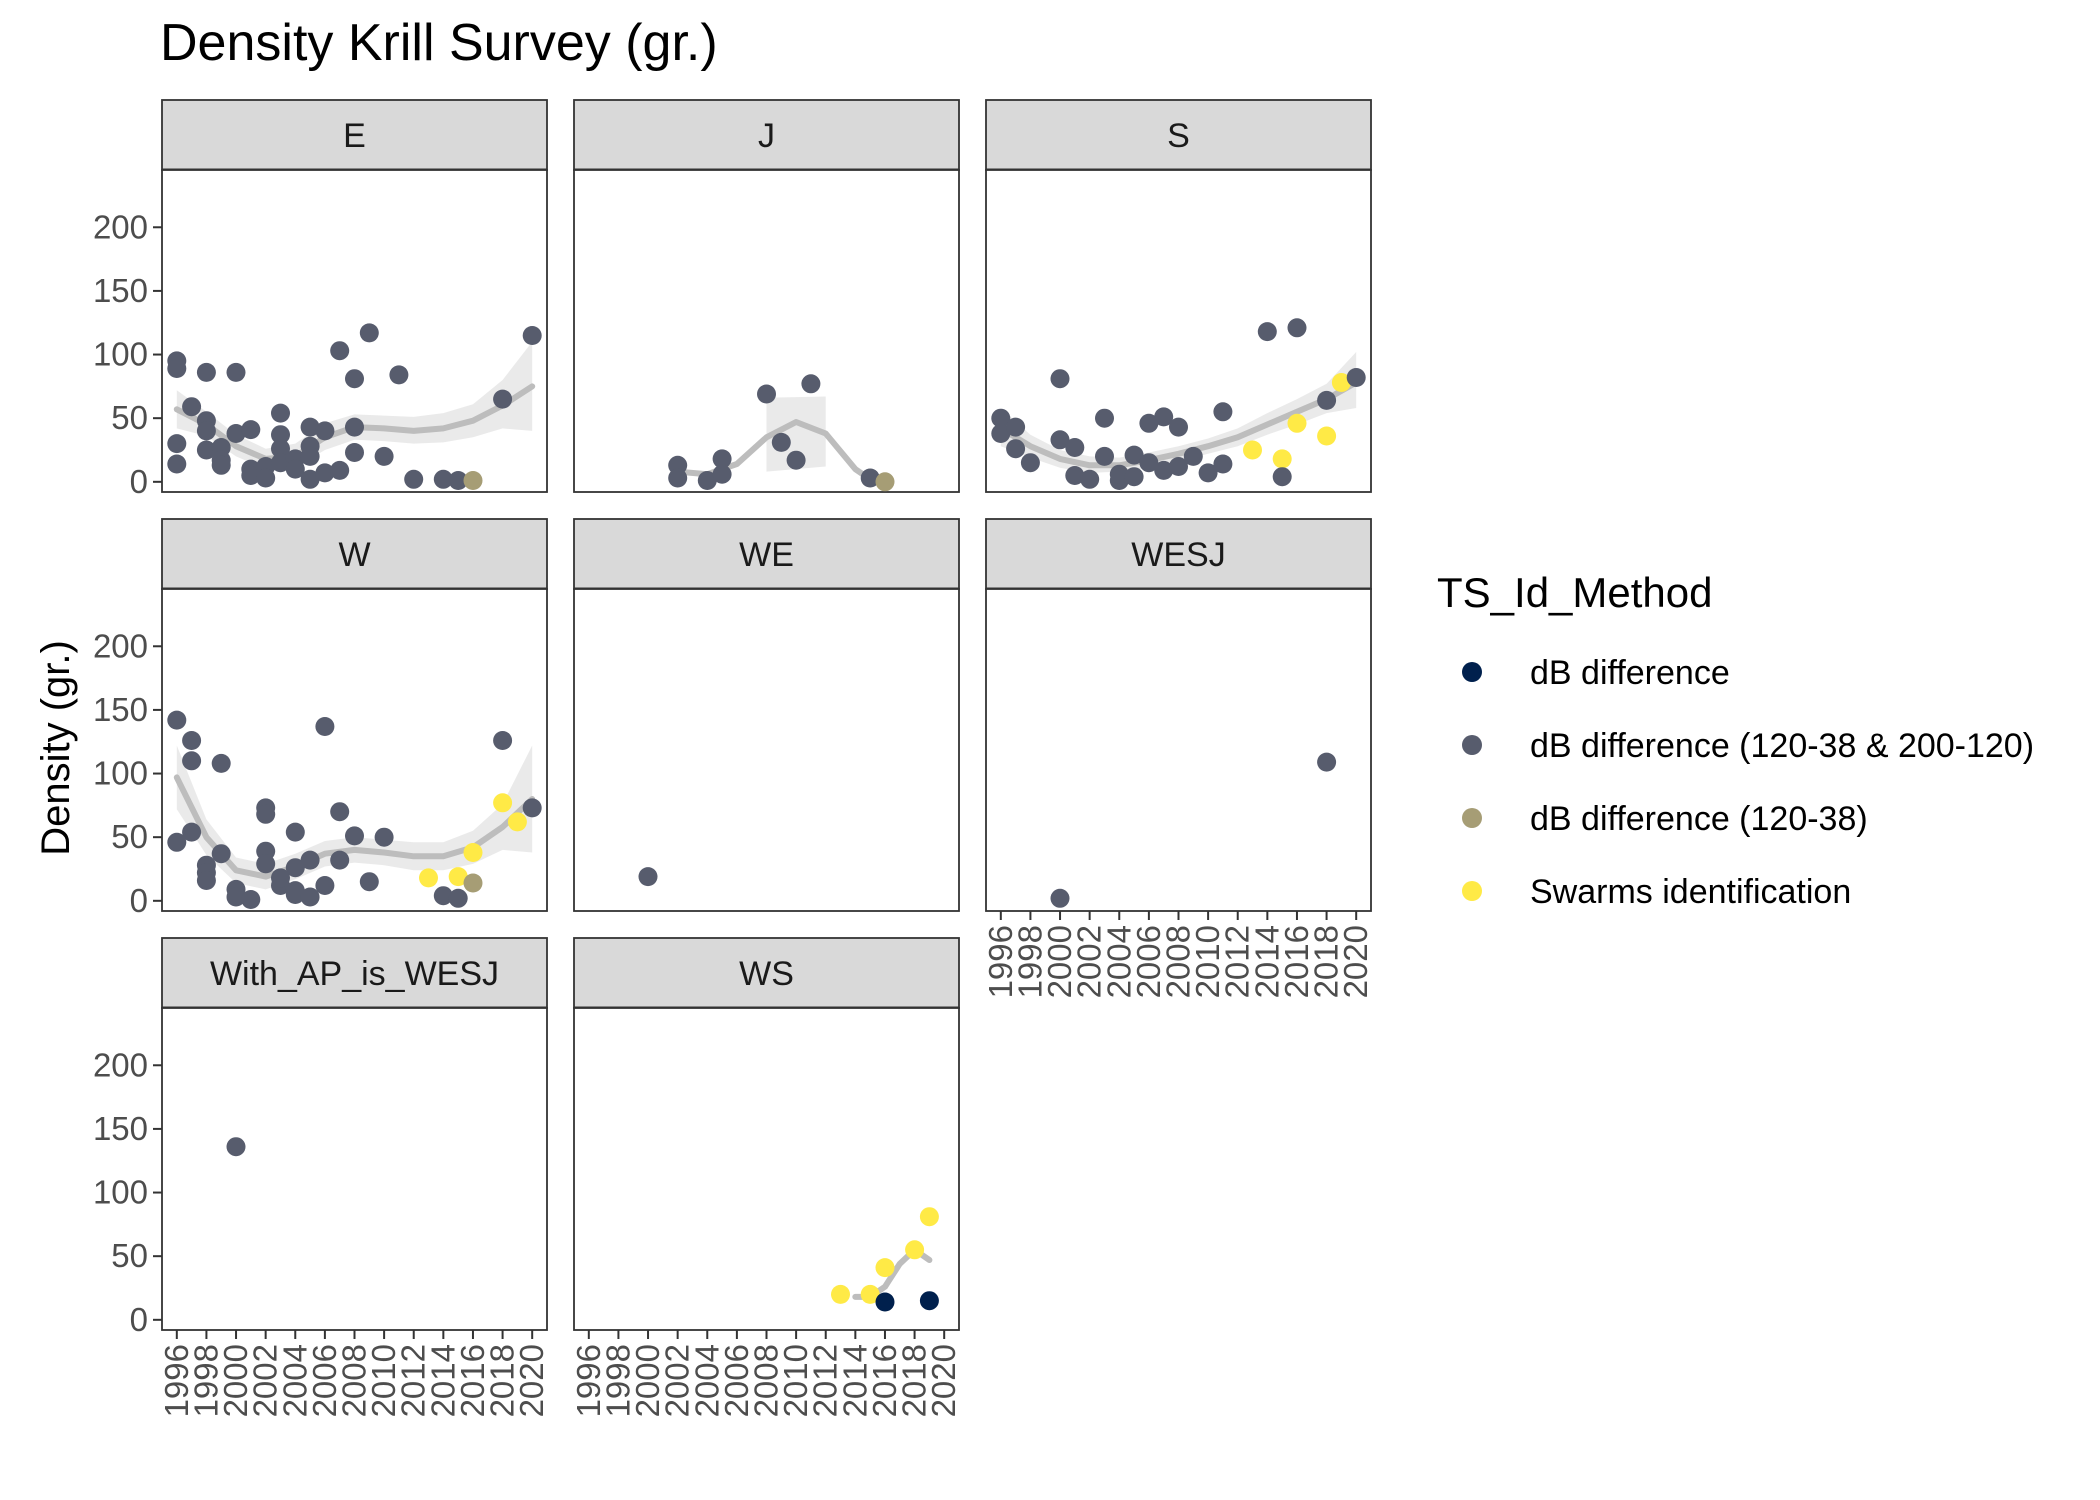 The height and width of the screenshot is (1500, 2100). What do you see at coordinates (1596, 673) in the screenshot?
I see `legend-item: dB difference` at bounding box center [1596, 673].